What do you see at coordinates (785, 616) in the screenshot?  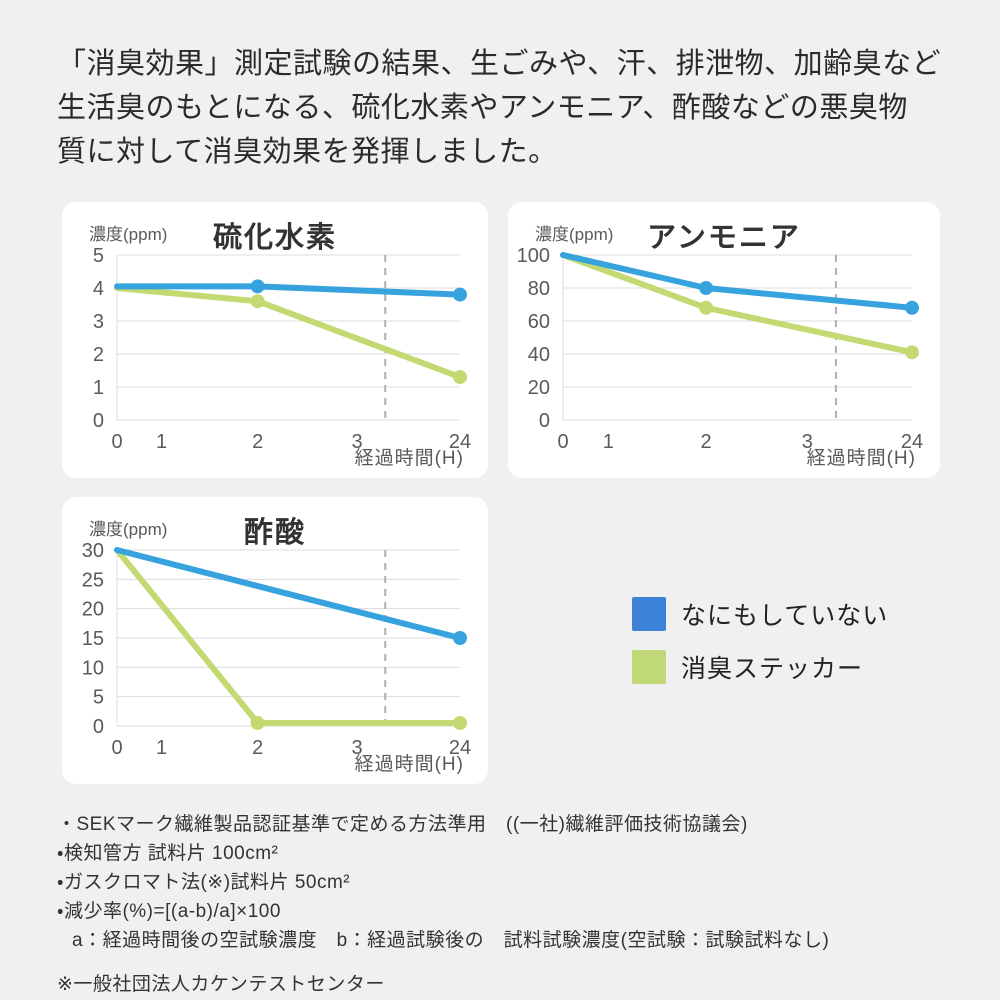 I see `legend-label: なにもしていない` at bounding box center [785, 616].